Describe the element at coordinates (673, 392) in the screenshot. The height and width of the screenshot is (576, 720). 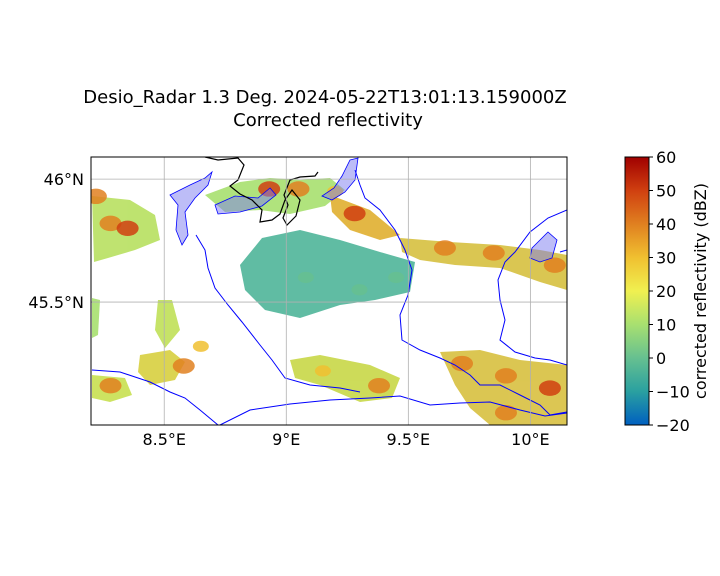
I see `colorbar-tick-label: −10` at that location.